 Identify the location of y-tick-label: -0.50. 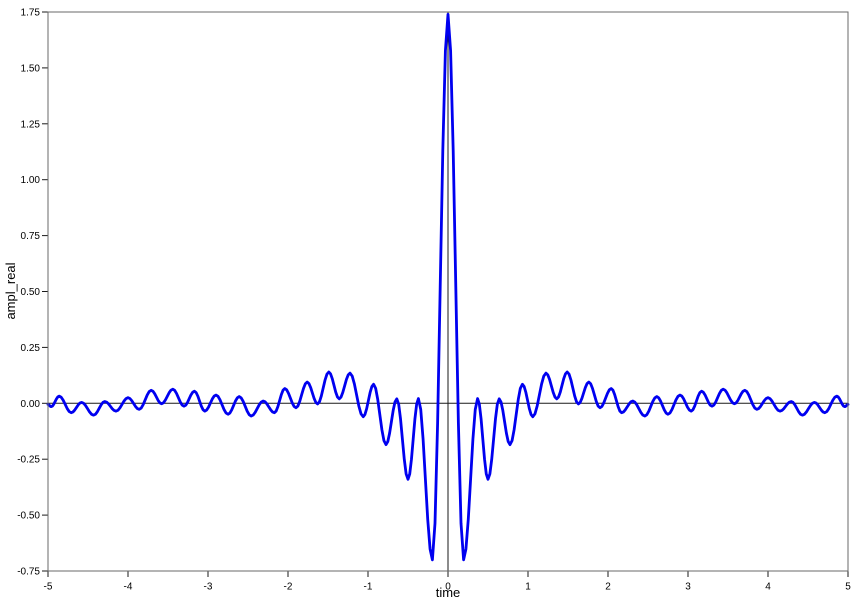
(28, 516).